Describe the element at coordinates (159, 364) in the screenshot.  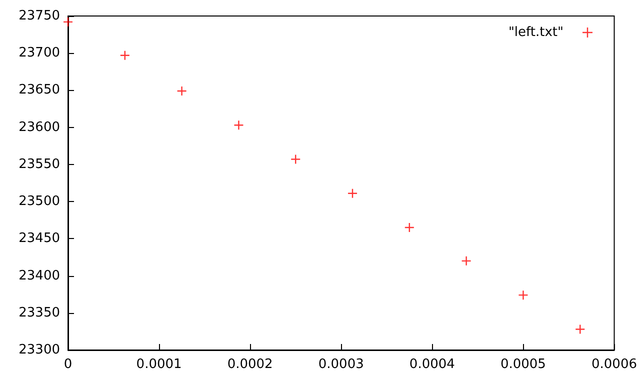
I see `x-tick-label: 0.0001` at that location.